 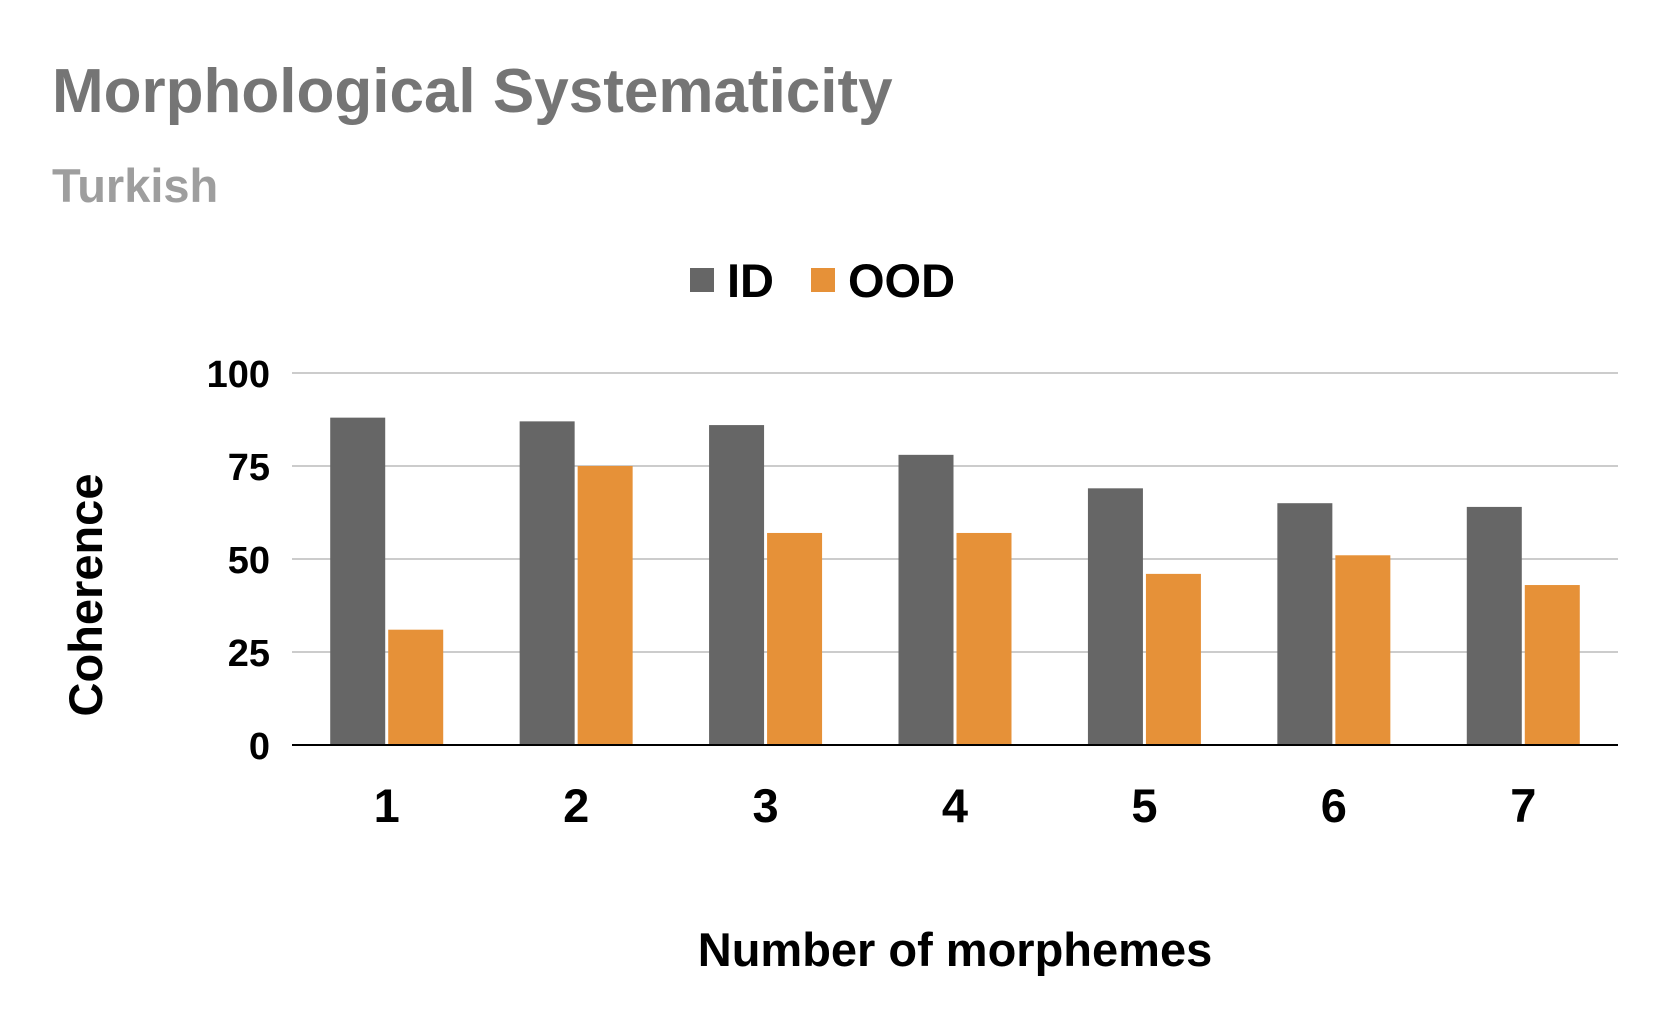 What do you see at coordinates (85, 595) in the screenshot?
I see `y-axis-label: Coherence` at bounding box center [85, 595].